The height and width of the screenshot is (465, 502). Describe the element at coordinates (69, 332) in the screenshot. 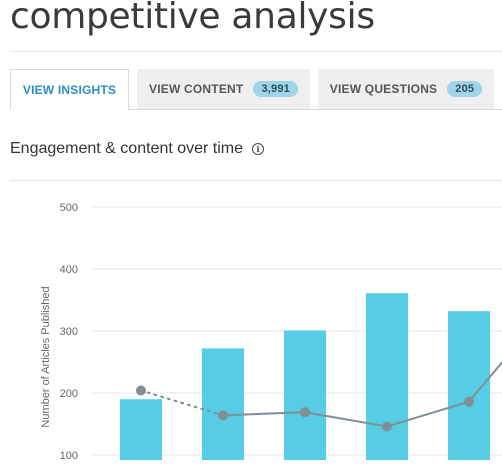

I see `y-tick-label: 300` at that location.